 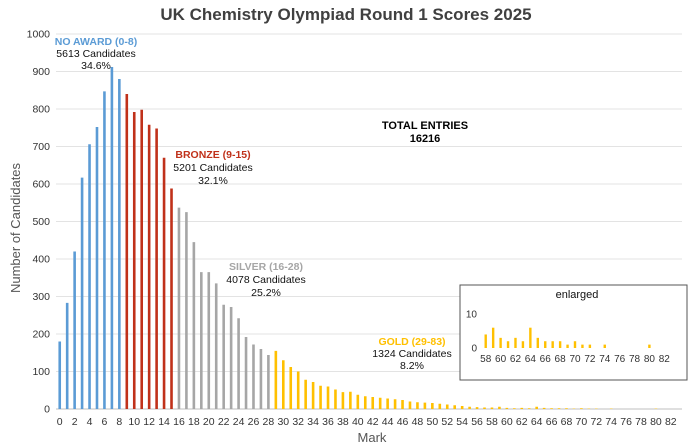 What do you see at coordinates (265, 280) in the screenshot?
I see `band-candidates-silver: 4078 Candidates` at bounding box center [265, 280].